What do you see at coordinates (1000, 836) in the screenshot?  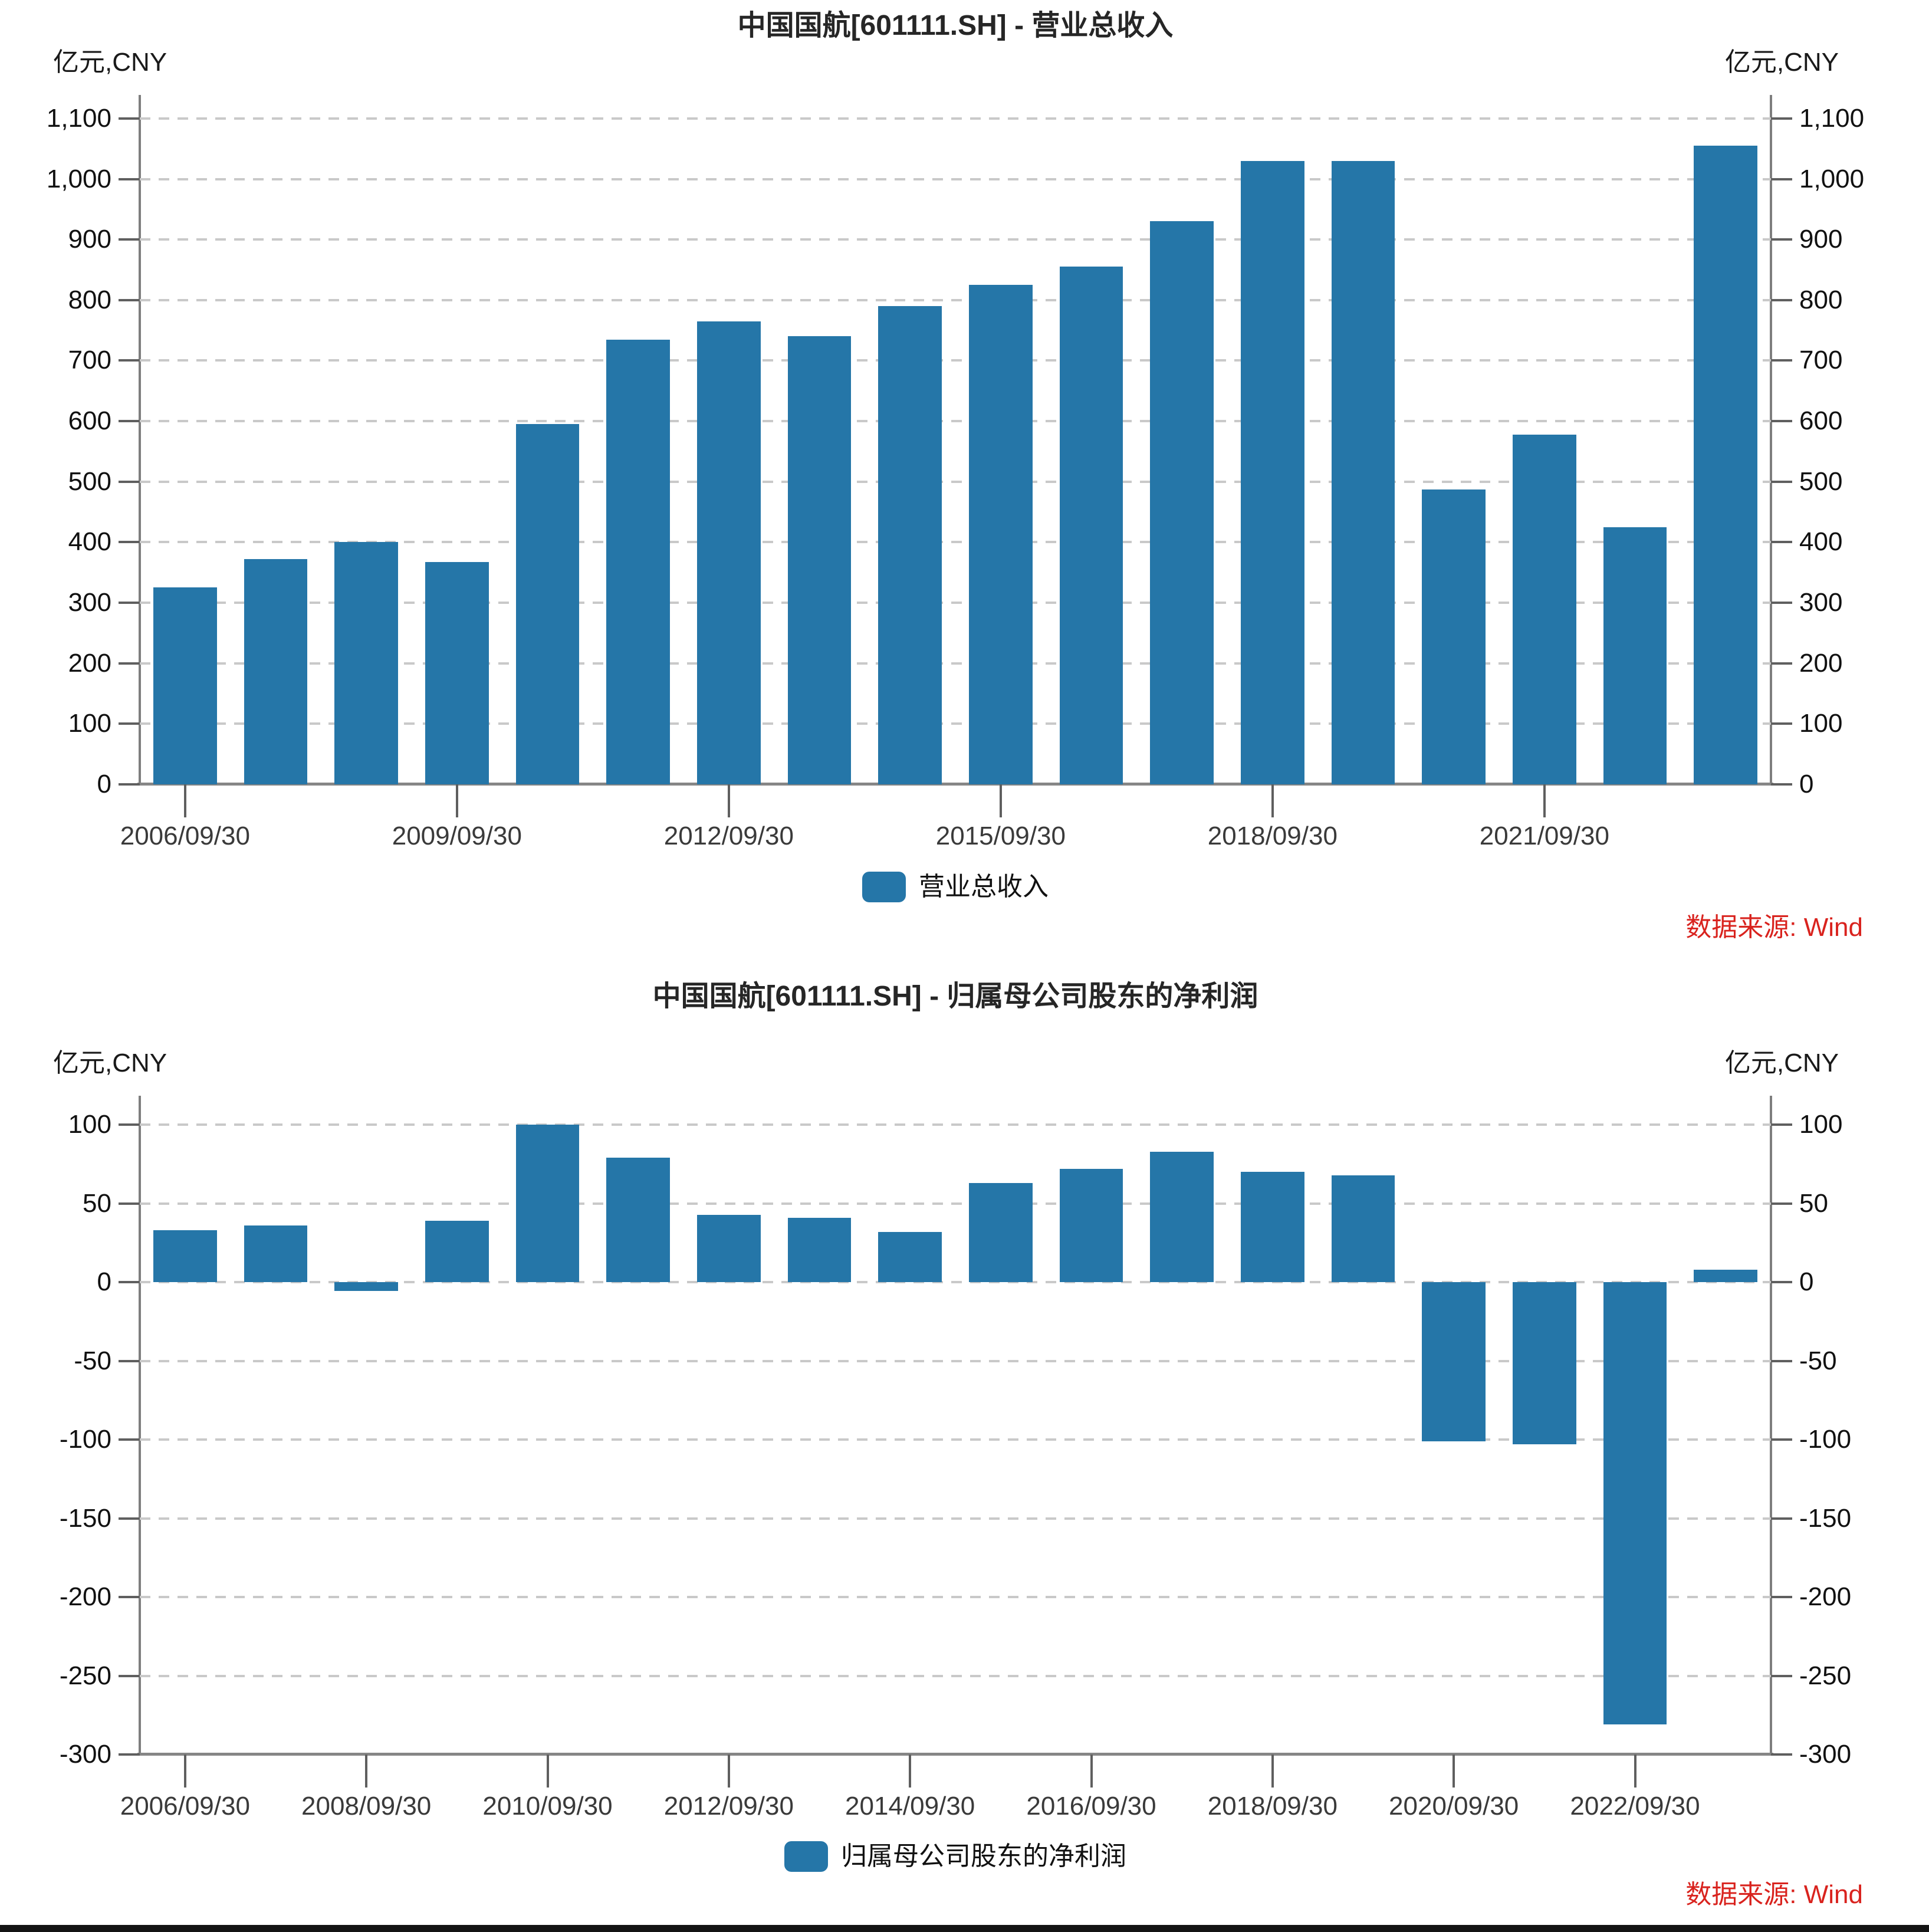 I see `x-tick-label: 2015/09/30` at bounding box center [1000, 836].